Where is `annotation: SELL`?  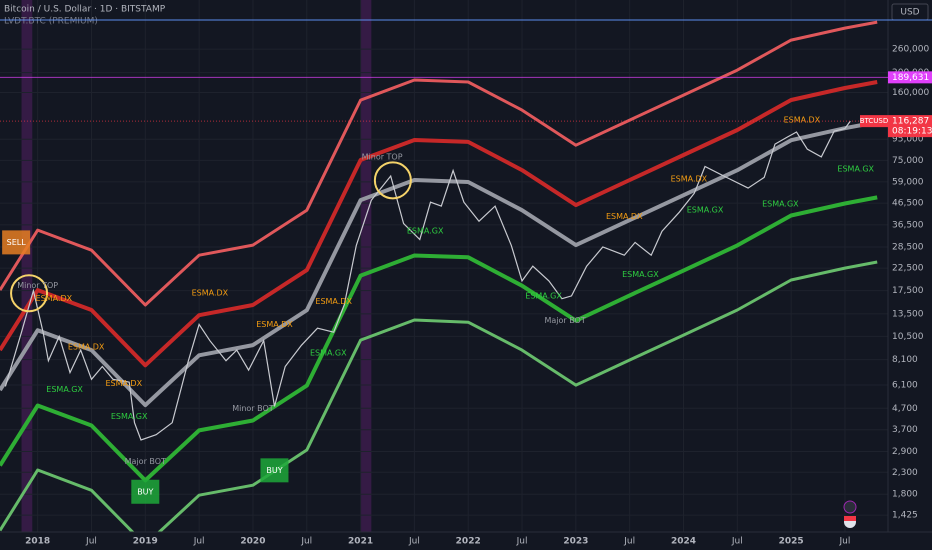
annotation: SELL is located at coordinates (17, 242).